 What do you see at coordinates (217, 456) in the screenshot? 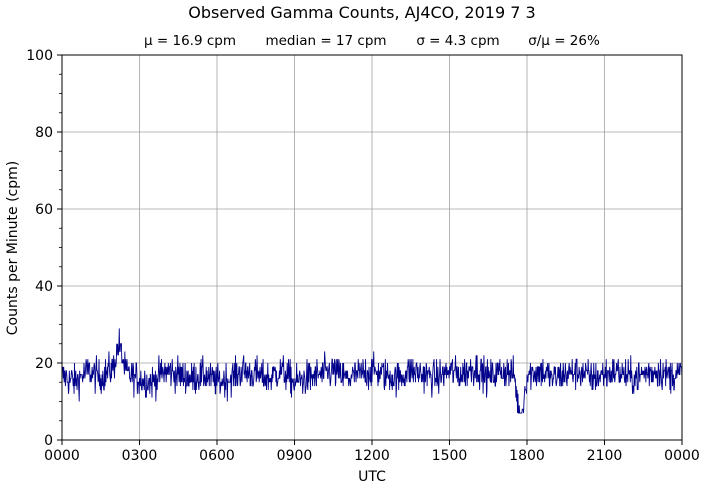
I see `x-tick-label: 0600` at bounding box center [217, 456].